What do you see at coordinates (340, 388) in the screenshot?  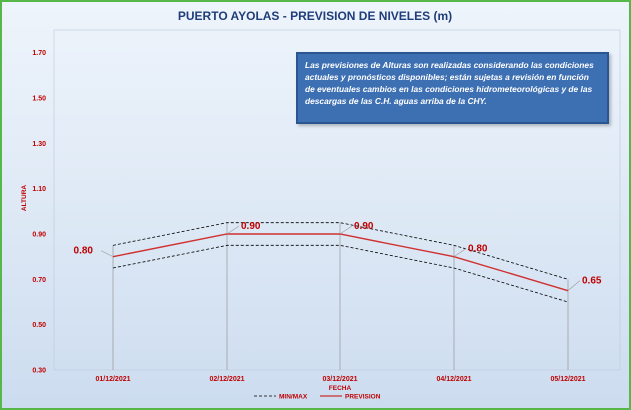 I see `x-axis-label: FECHA` at bounding box center [340, 388].